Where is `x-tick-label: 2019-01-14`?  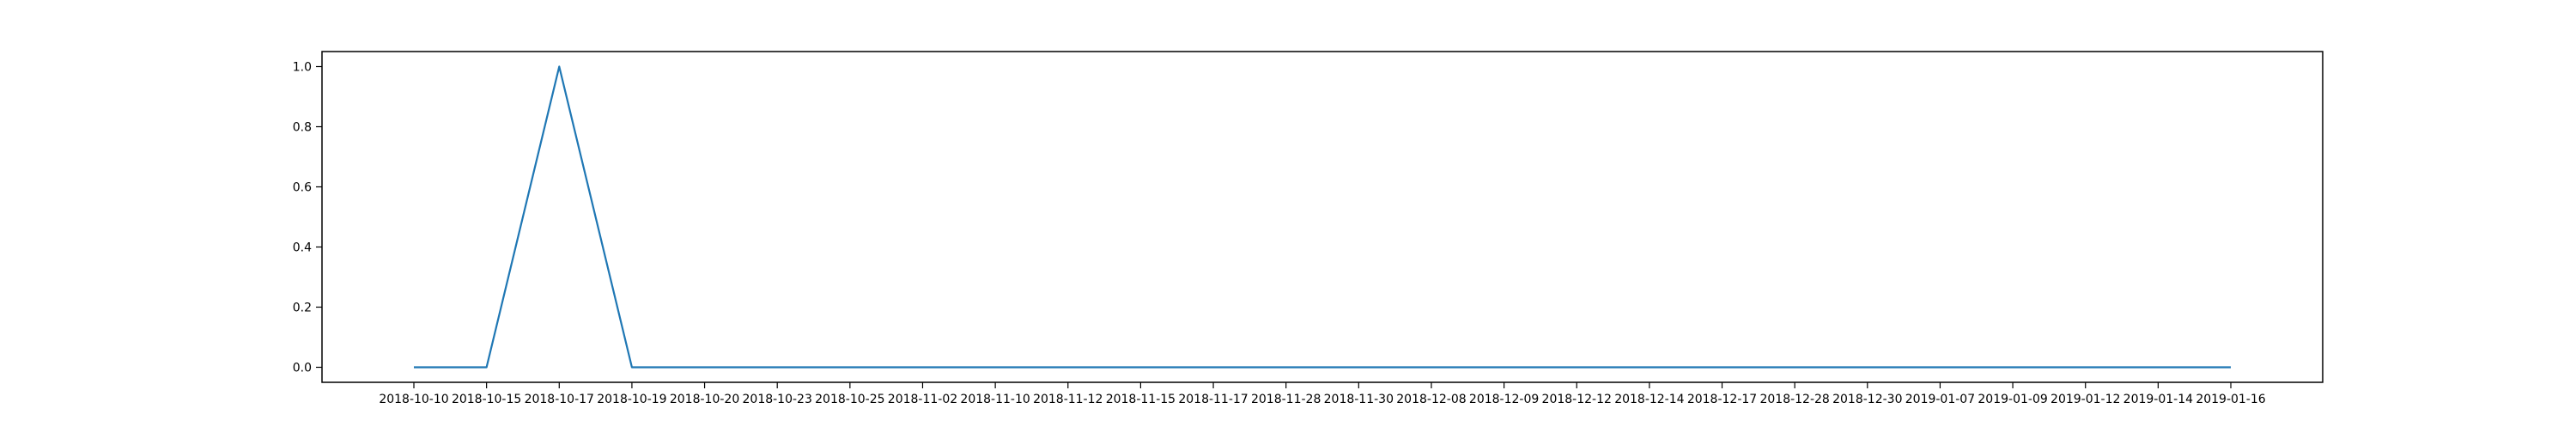
x-tick-label: 2019-01-14 is located at coordinates (2158, 399).